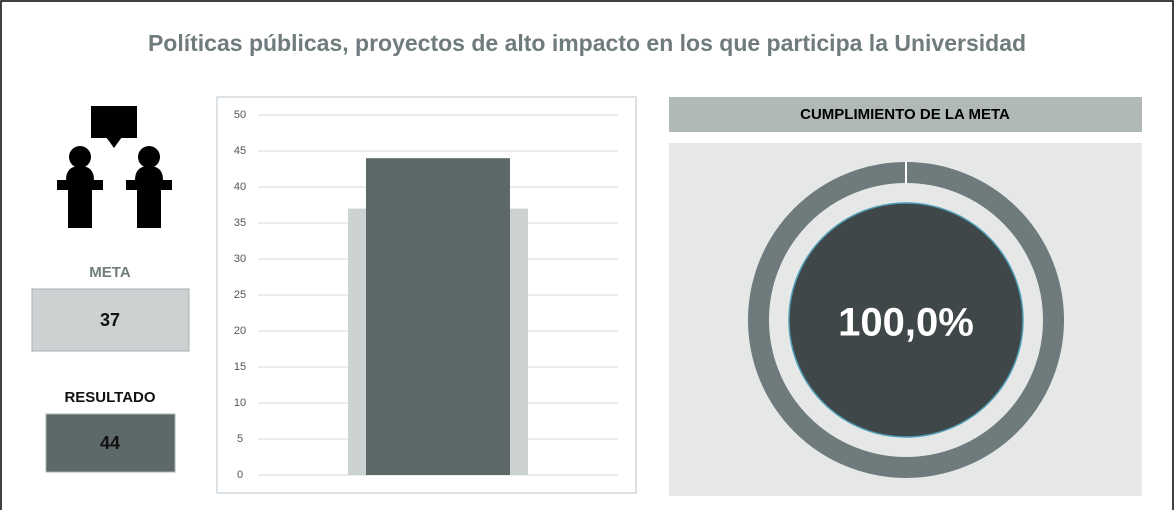 This screenshot has width=1174, height=510. I want to click on y-tick-label: 40, so click(240, 187).